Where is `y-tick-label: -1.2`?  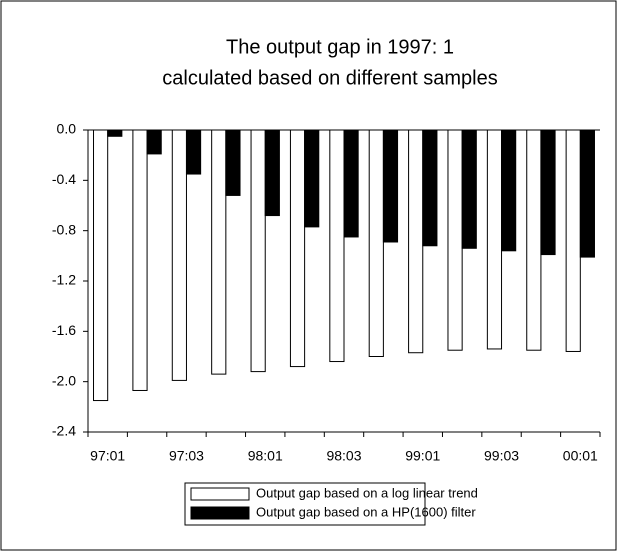
y-tick-label: -1.2 is located at coordinates (64, 280).